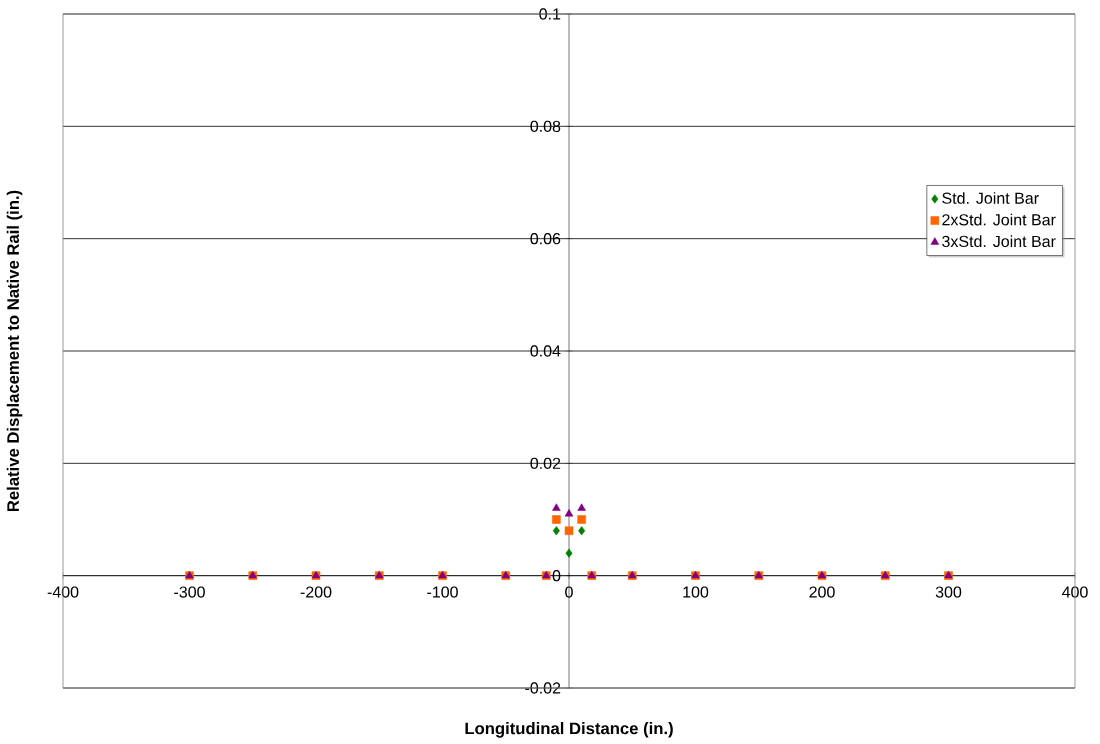  I want to click on x-tick-label: 200, so click(822, 592).